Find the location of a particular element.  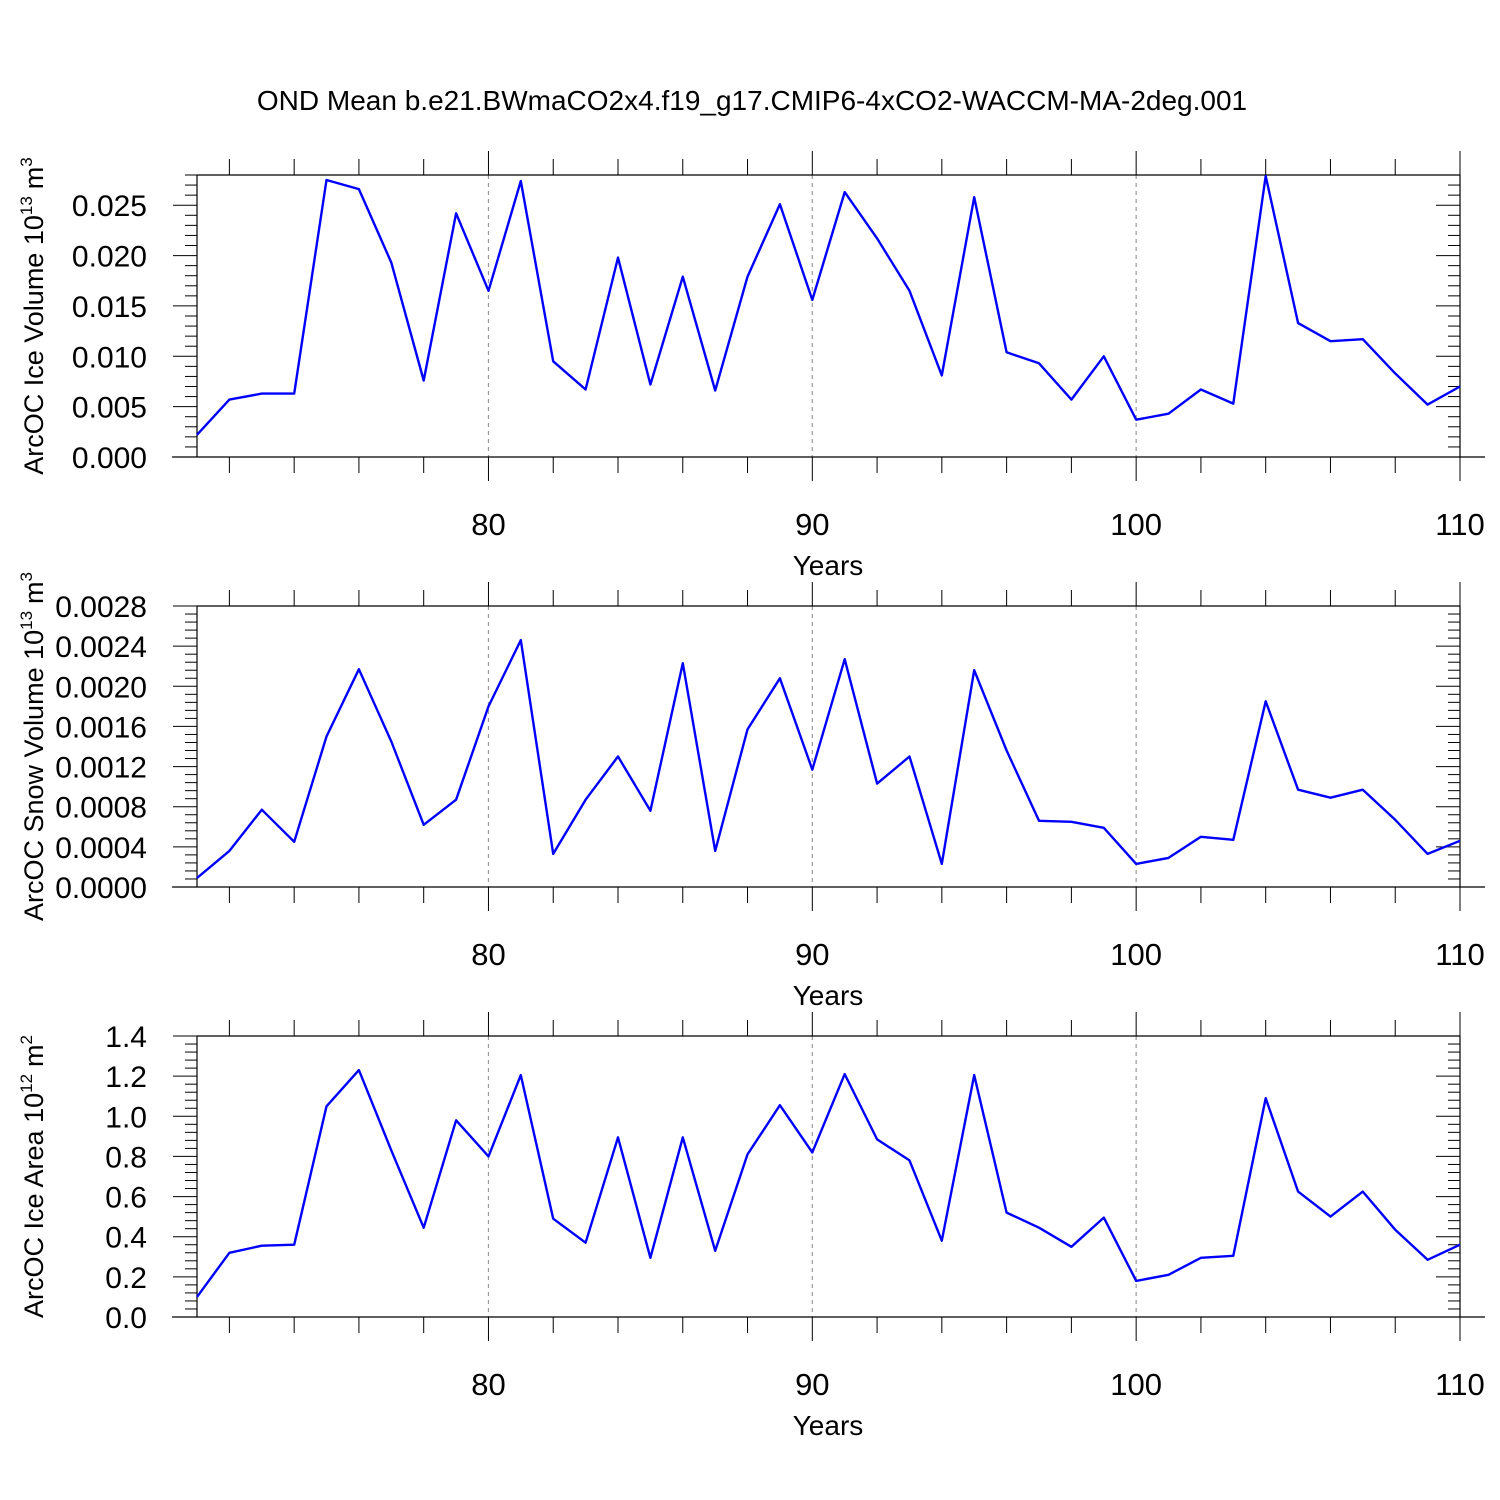

y-tick-label: 0.005 is located at coordinates (109, 408).